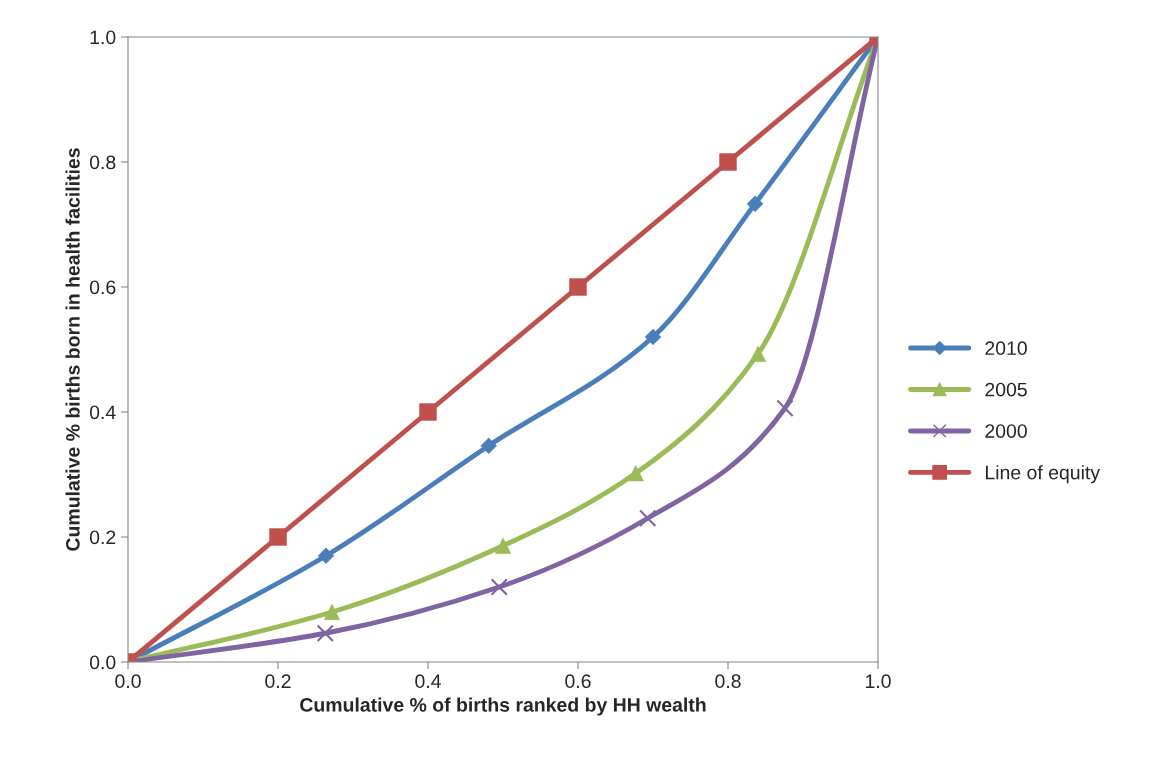 The image size is (1154, 770). I want to click on legend-label: 2000, so click(1006, 431).